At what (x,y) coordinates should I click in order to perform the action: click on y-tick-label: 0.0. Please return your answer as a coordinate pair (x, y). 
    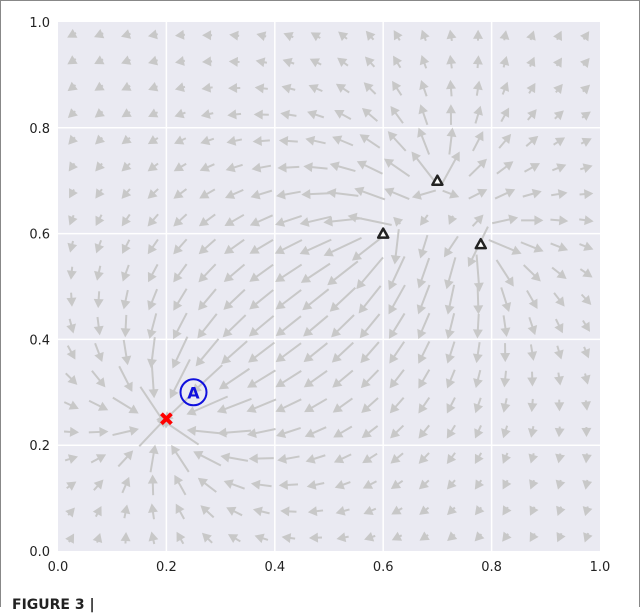
    Looking at the image, I should click on (39, 552).